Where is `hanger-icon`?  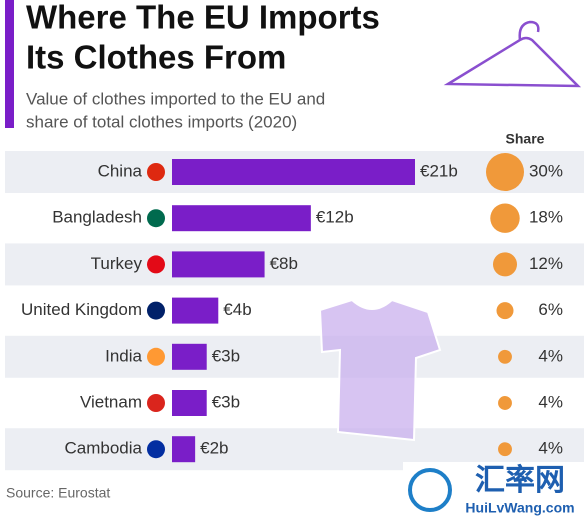
hanger-icon is located at coordinates (512, 54).